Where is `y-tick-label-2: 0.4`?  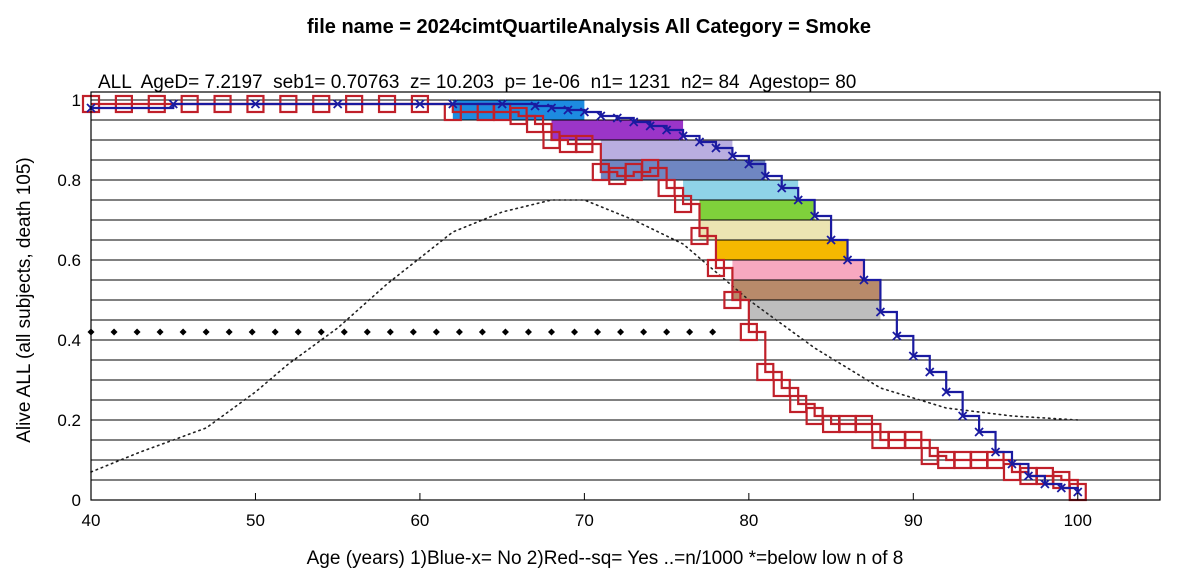
y-tick-label-2: 0.4 is located at coordinates (69, 340).